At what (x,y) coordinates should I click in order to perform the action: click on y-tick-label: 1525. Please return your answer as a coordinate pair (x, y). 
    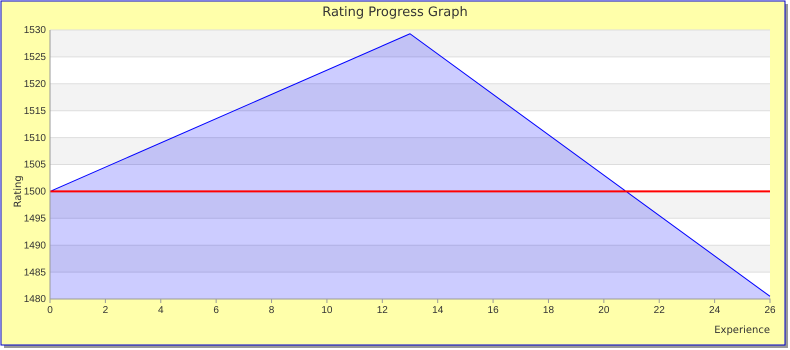
    Looking at the image, I should click on (35, 58).